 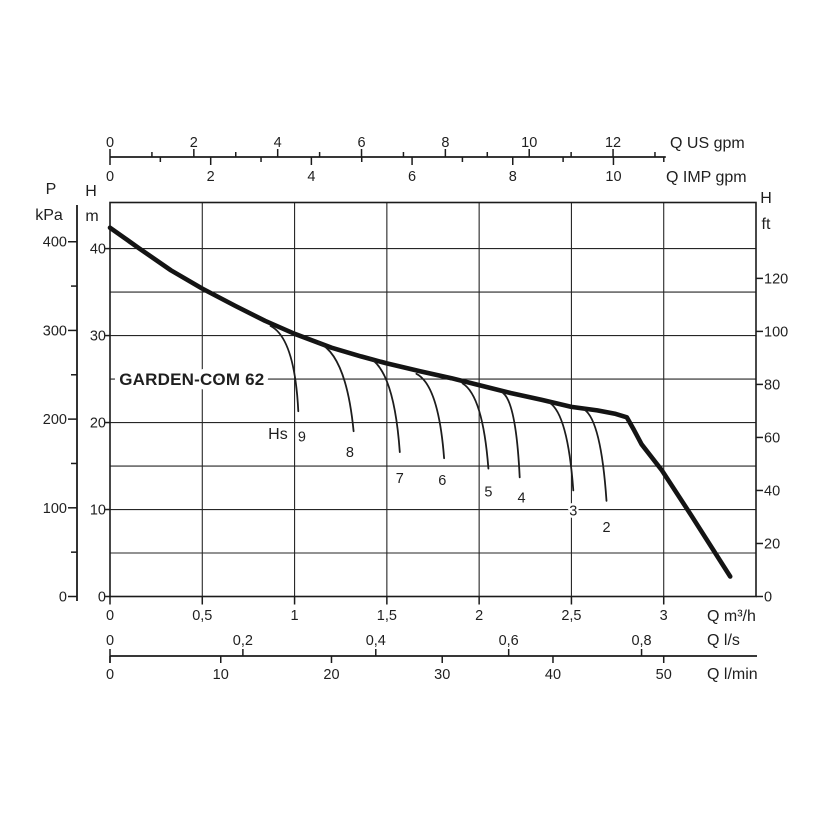 What do you see at coordinates (55, 420) in the screenshot?
I see `kpa-tick-label: 200` at bounding box center [55, 420].